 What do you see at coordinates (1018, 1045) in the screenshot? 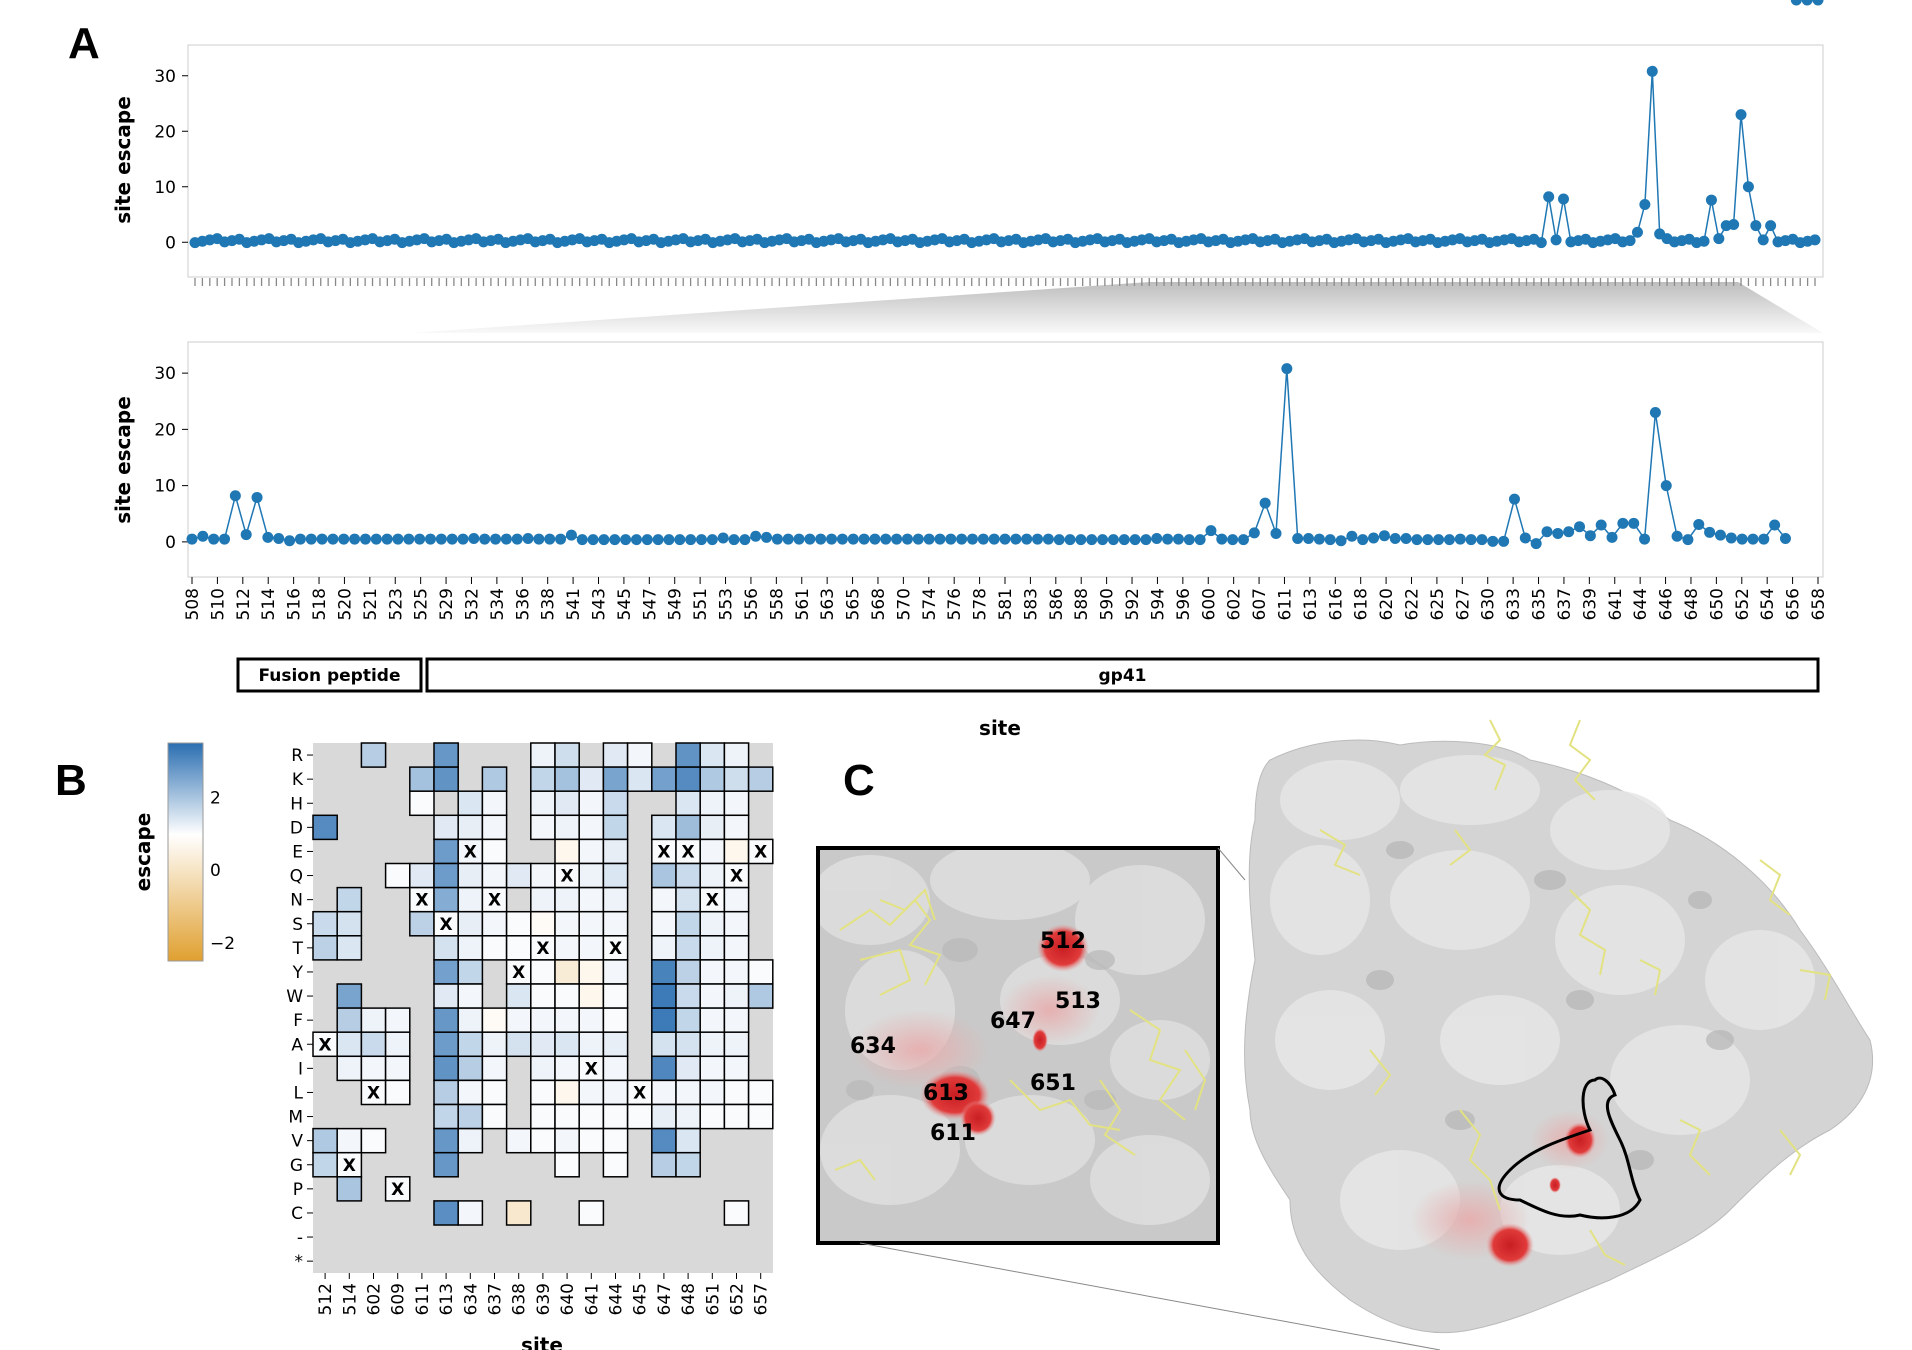
I see `structure-inset: 512 513 647 634 613 651 611` at bounding box center [1018, 1045].